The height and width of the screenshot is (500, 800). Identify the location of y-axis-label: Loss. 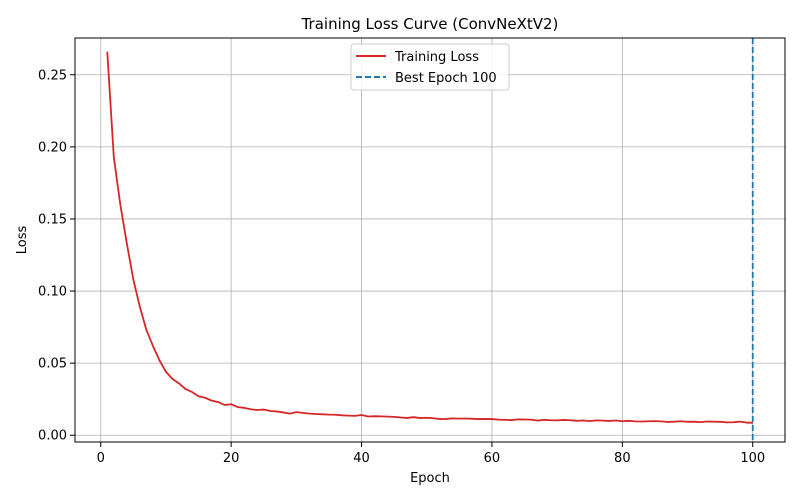
(22, 240).